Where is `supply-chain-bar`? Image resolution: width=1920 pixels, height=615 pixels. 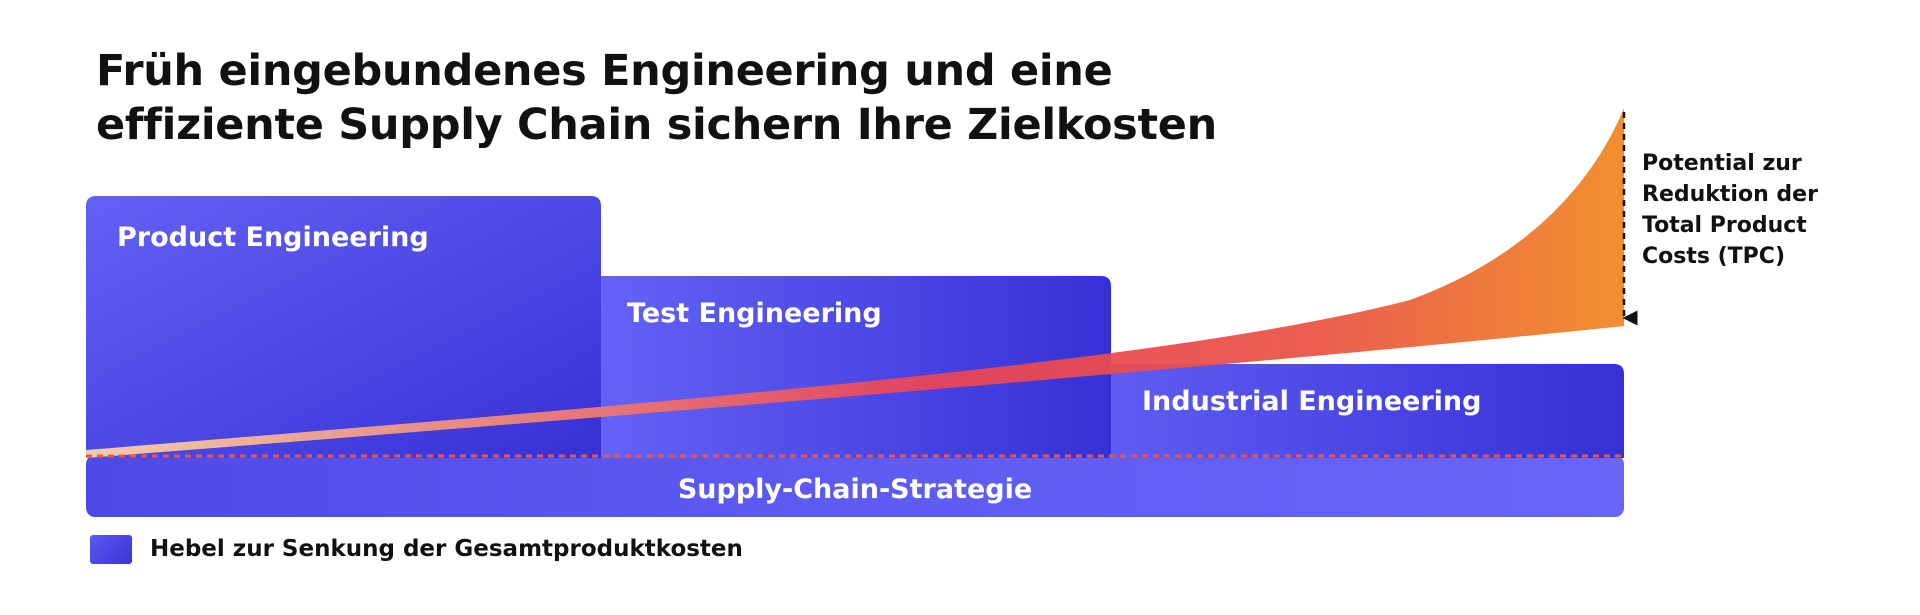
supply-chain-bar is located at coordinates (855, 486).